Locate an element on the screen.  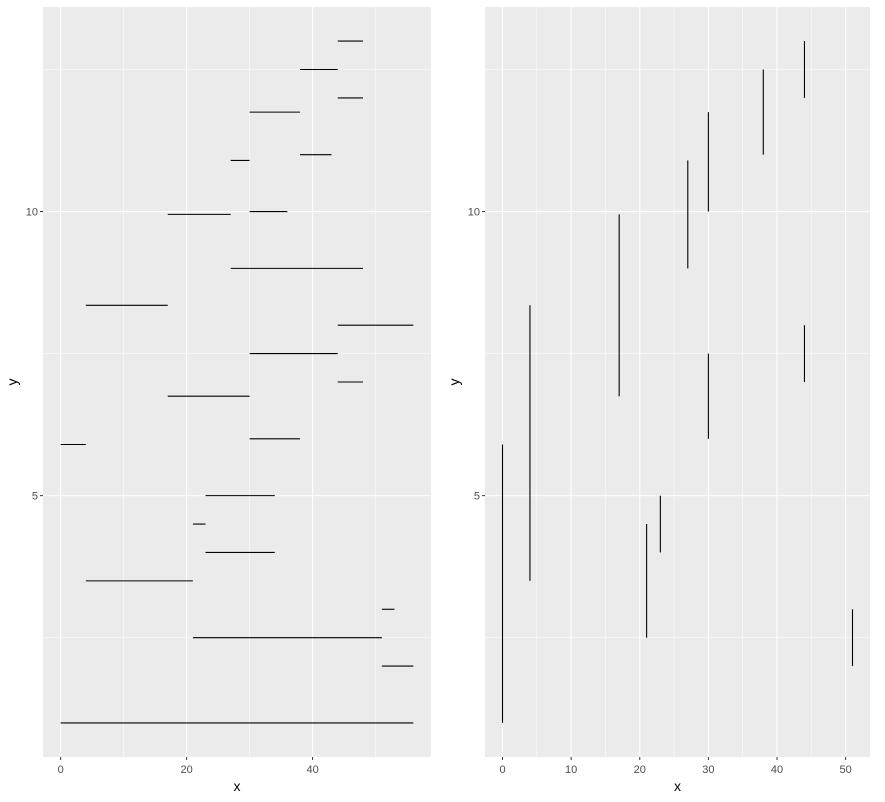
x-tick-label: 50 is located at coordinates (846, 770).